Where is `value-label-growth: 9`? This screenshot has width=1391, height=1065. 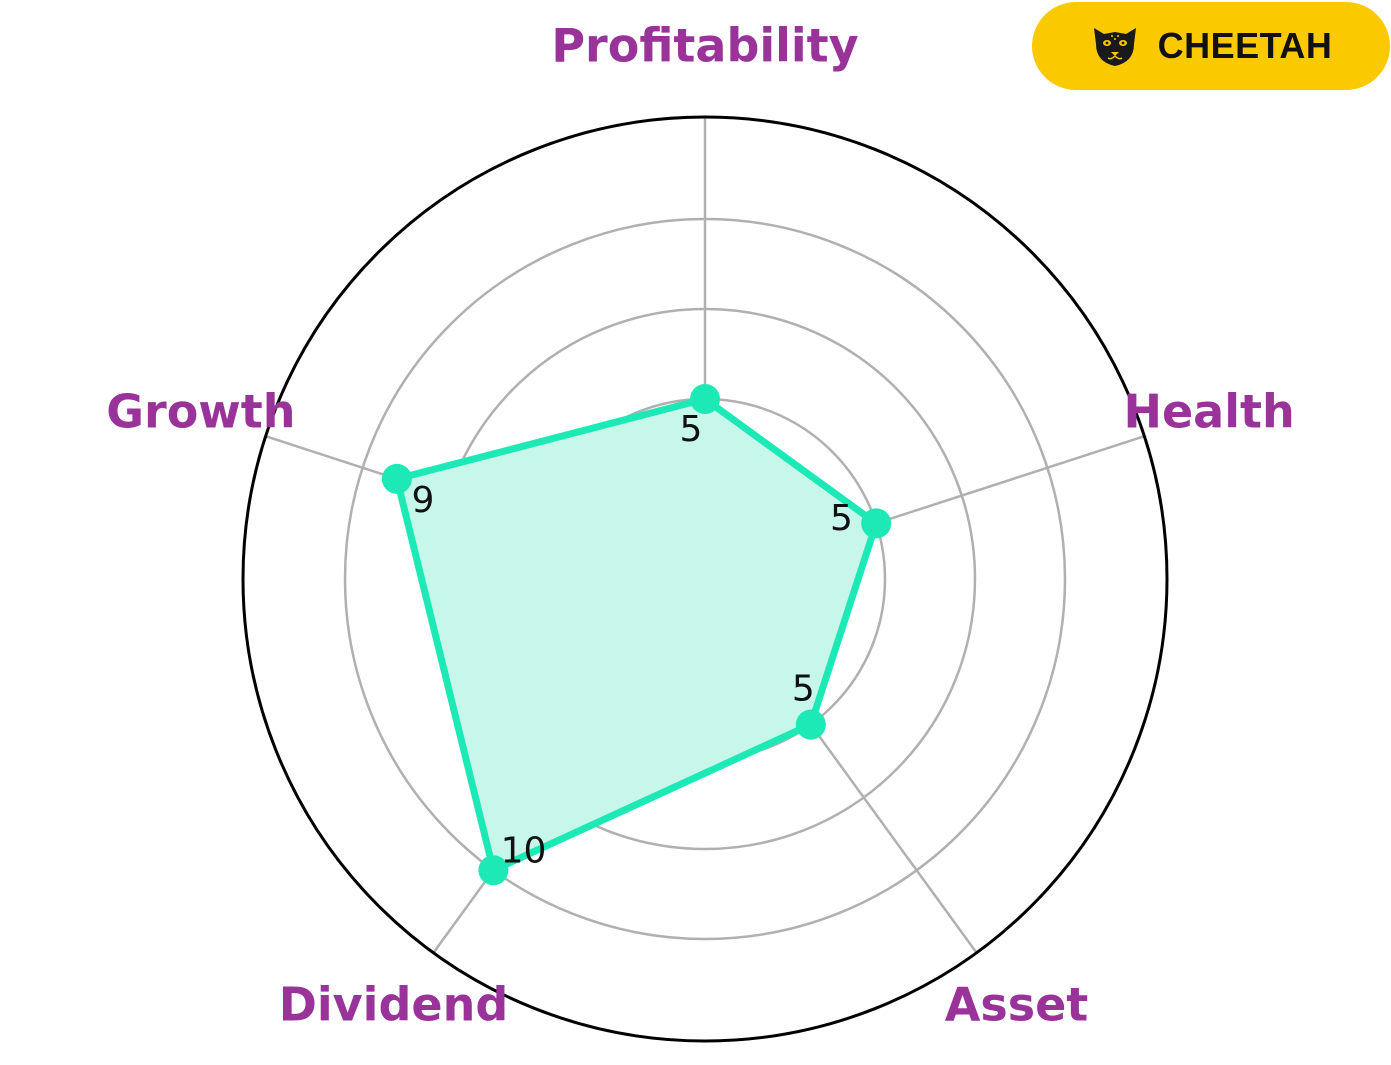
value-label-growth: 9 is located at coordinates (423, 500).